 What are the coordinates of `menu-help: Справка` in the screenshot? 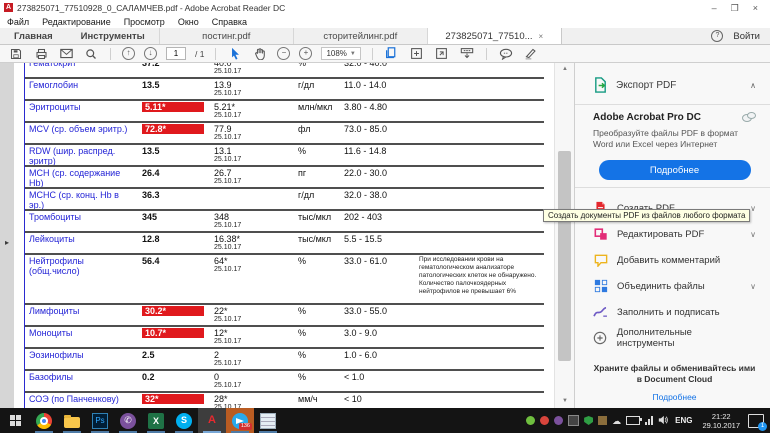 It's located at (229, 21).